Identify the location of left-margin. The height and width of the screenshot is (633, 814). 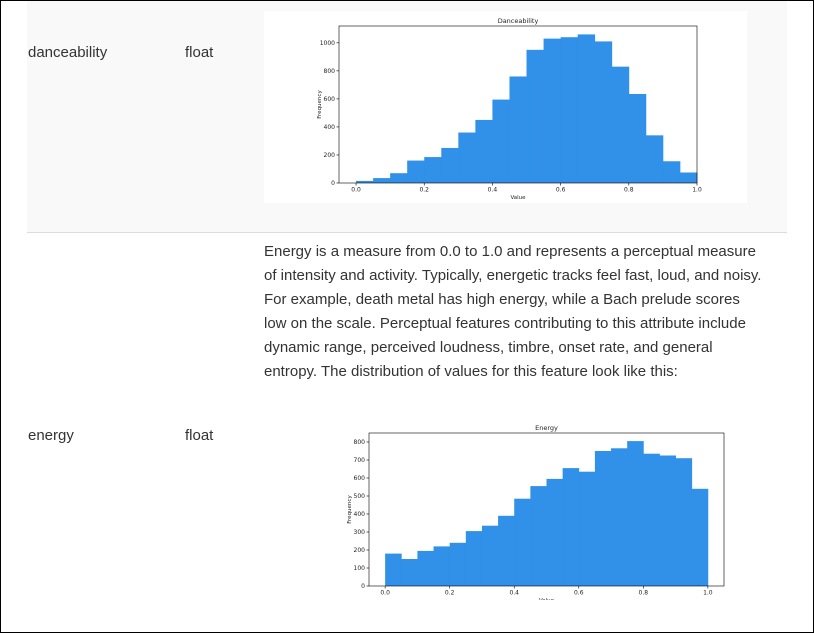
(14, 316).